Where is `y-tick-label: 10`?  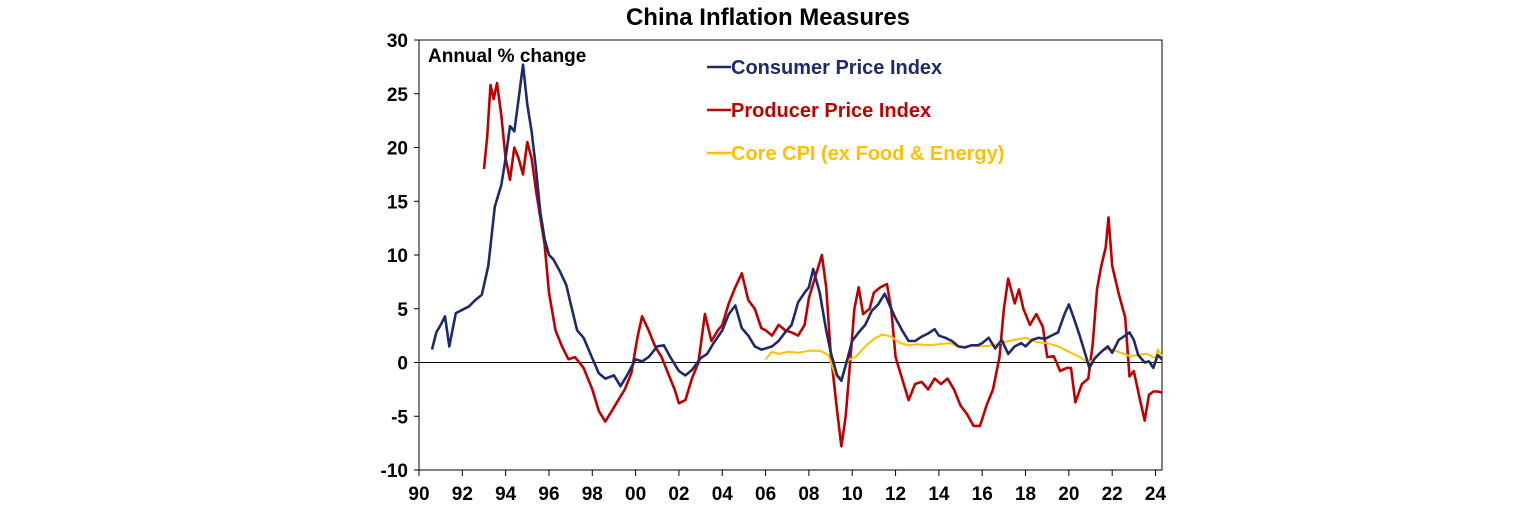
y-tick-label: 10 is located at coordinates (397, 256).